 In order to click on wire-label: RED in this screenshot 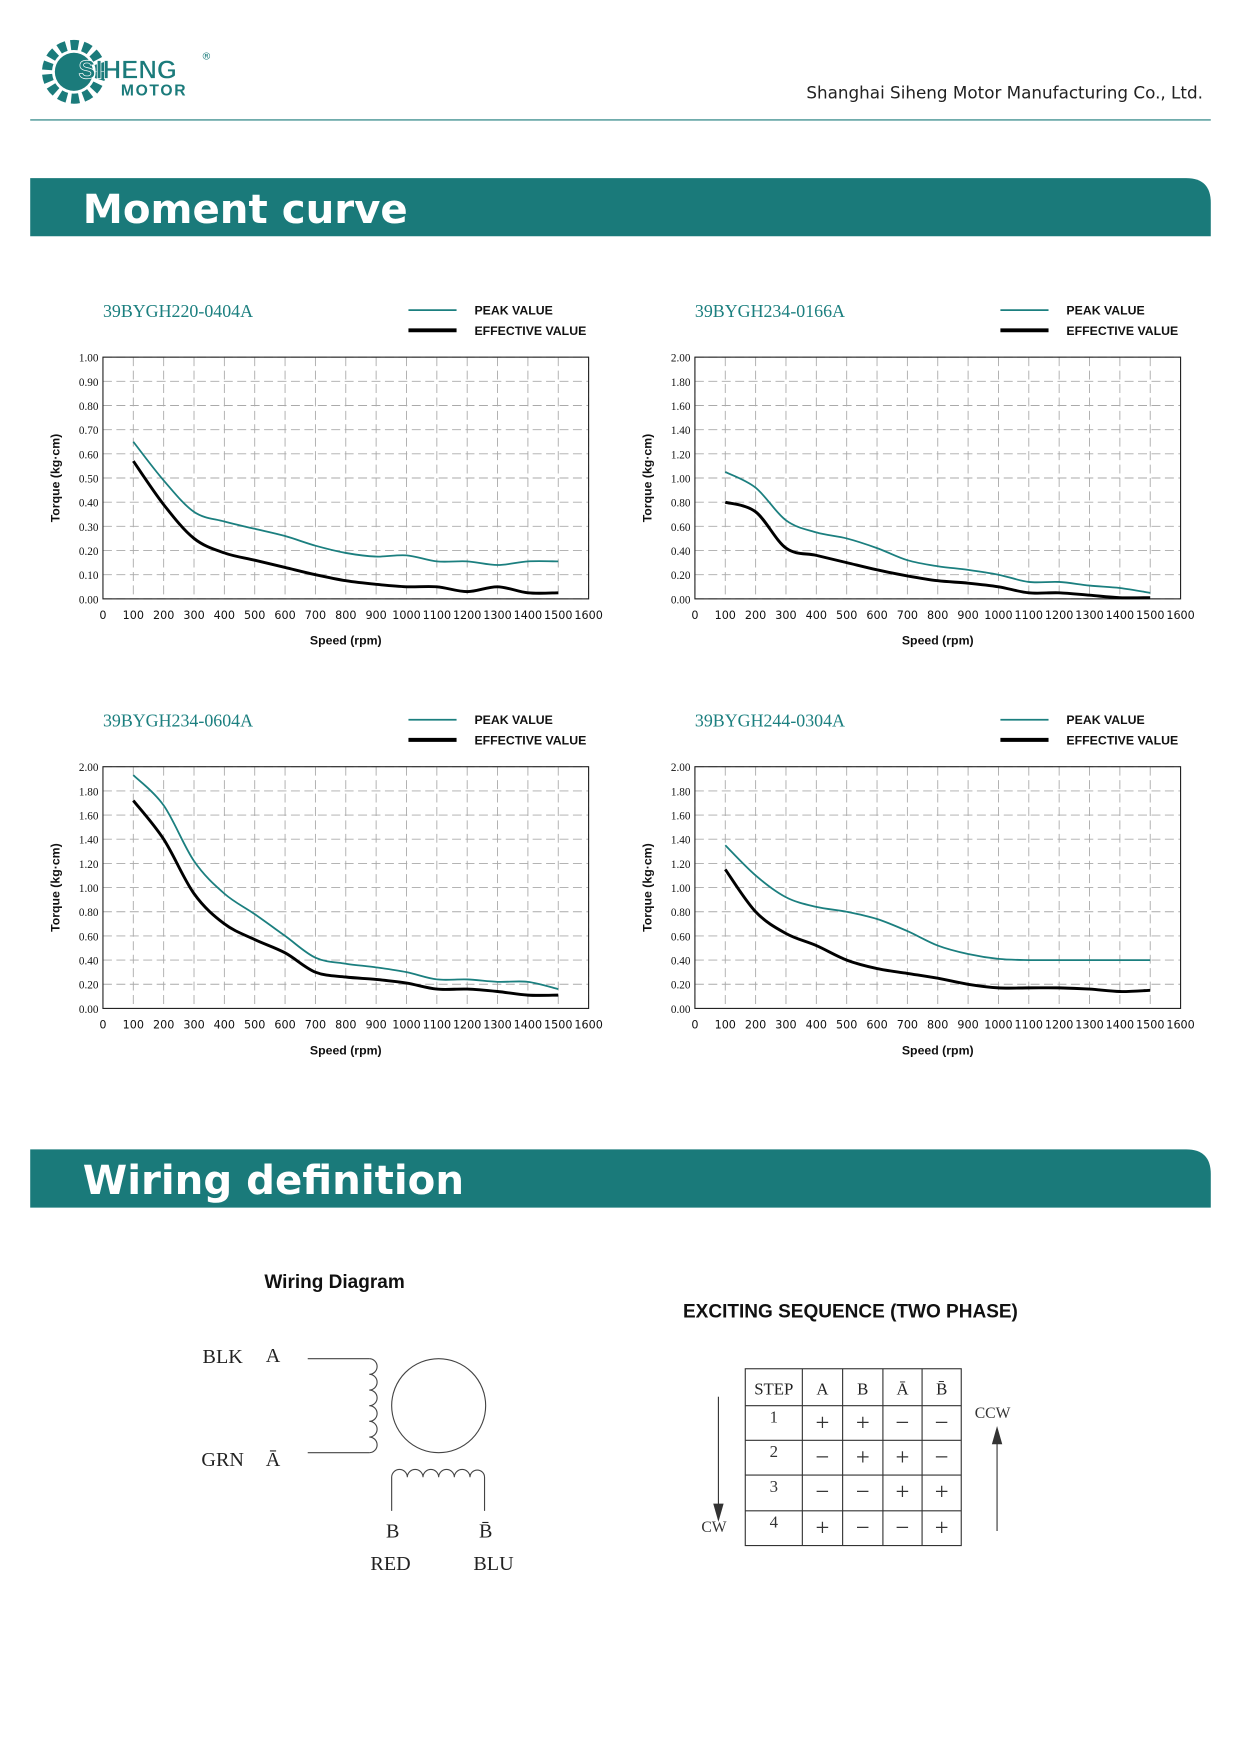, I will do `click(390, 1564)`.